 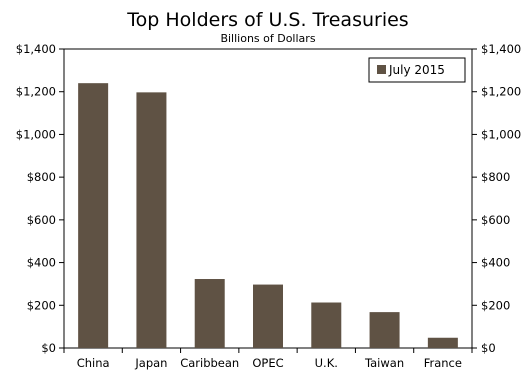 What do you see at coordinates (268, 316) in the screenshot?
I see `bar-opec` at bounding box center [268, 316].